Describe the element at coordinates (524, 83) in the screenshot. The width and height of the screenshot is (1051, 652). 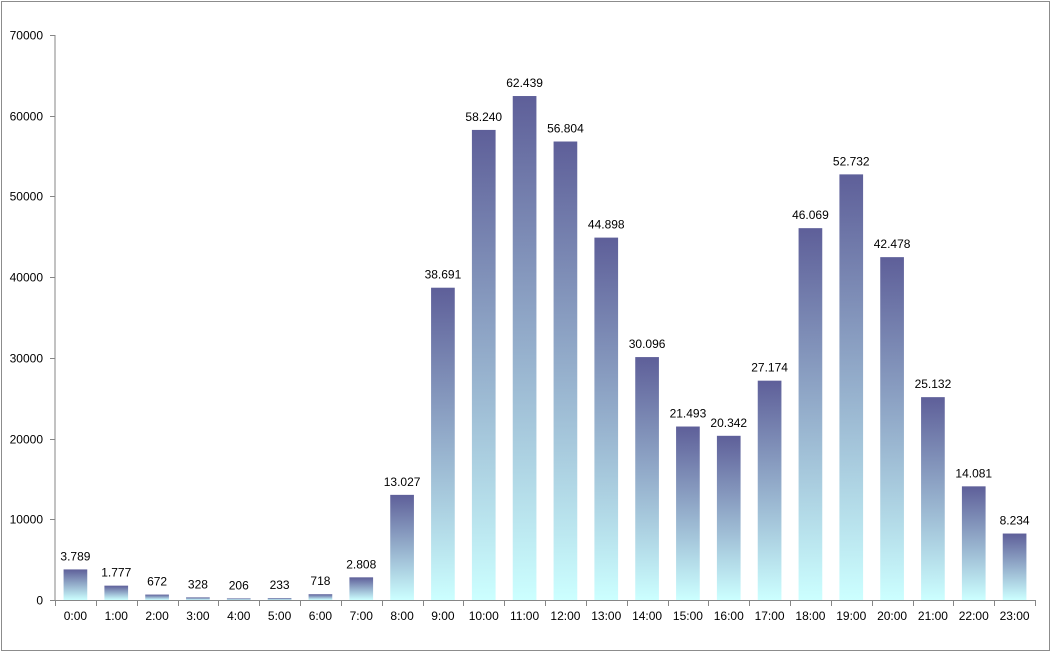
I see `data-label: 62.439` at that location.